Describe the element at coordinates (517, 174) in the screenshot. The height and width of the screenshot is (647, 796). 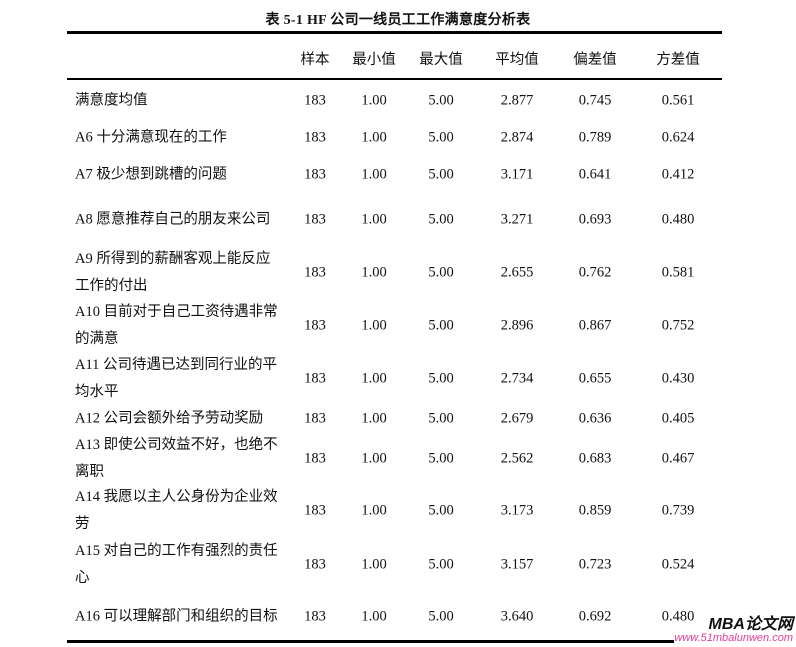
I see `cell-3: 3.171` at that location.